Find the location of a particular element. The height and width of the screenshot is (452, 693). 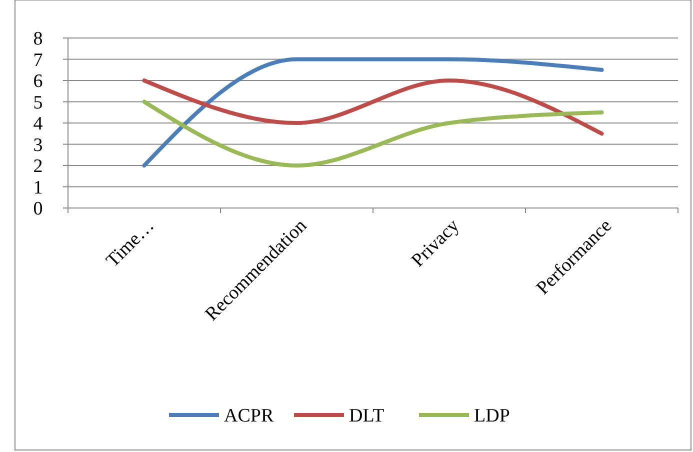

y-tick-label: 7 is located at coordinates (38, 60).